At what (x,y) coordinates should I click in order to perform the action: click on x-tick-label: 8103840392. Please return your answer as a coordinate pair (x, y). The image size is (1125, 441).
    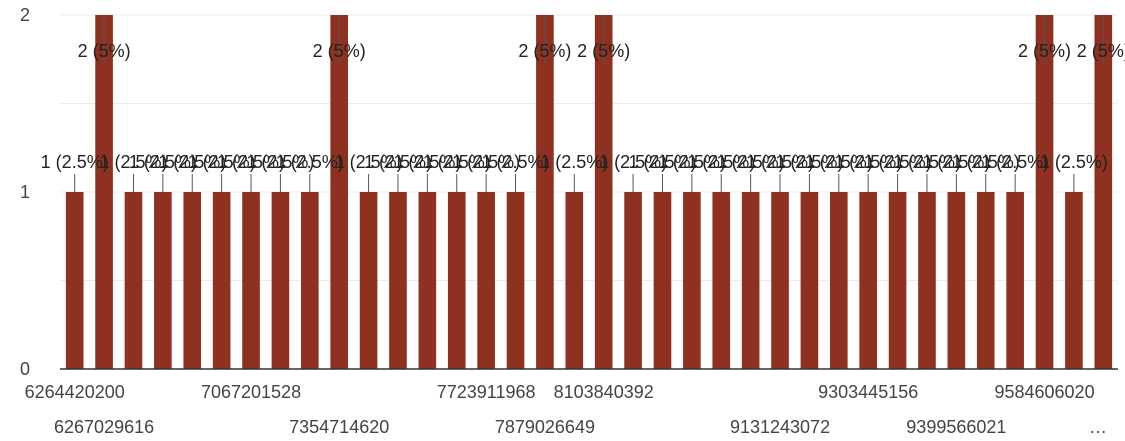
    Looking at the image, I should click on (604, 392).